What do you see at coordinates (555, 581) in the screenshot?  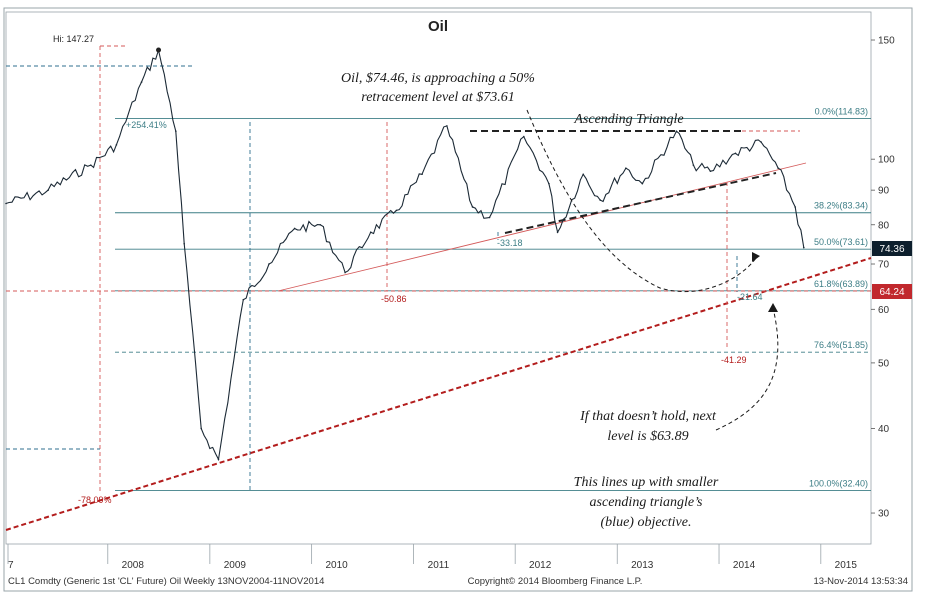 I see `footer-center: Copyright© 2014 Bloomberg Finance L.P.` at bounding box center [555, 581].